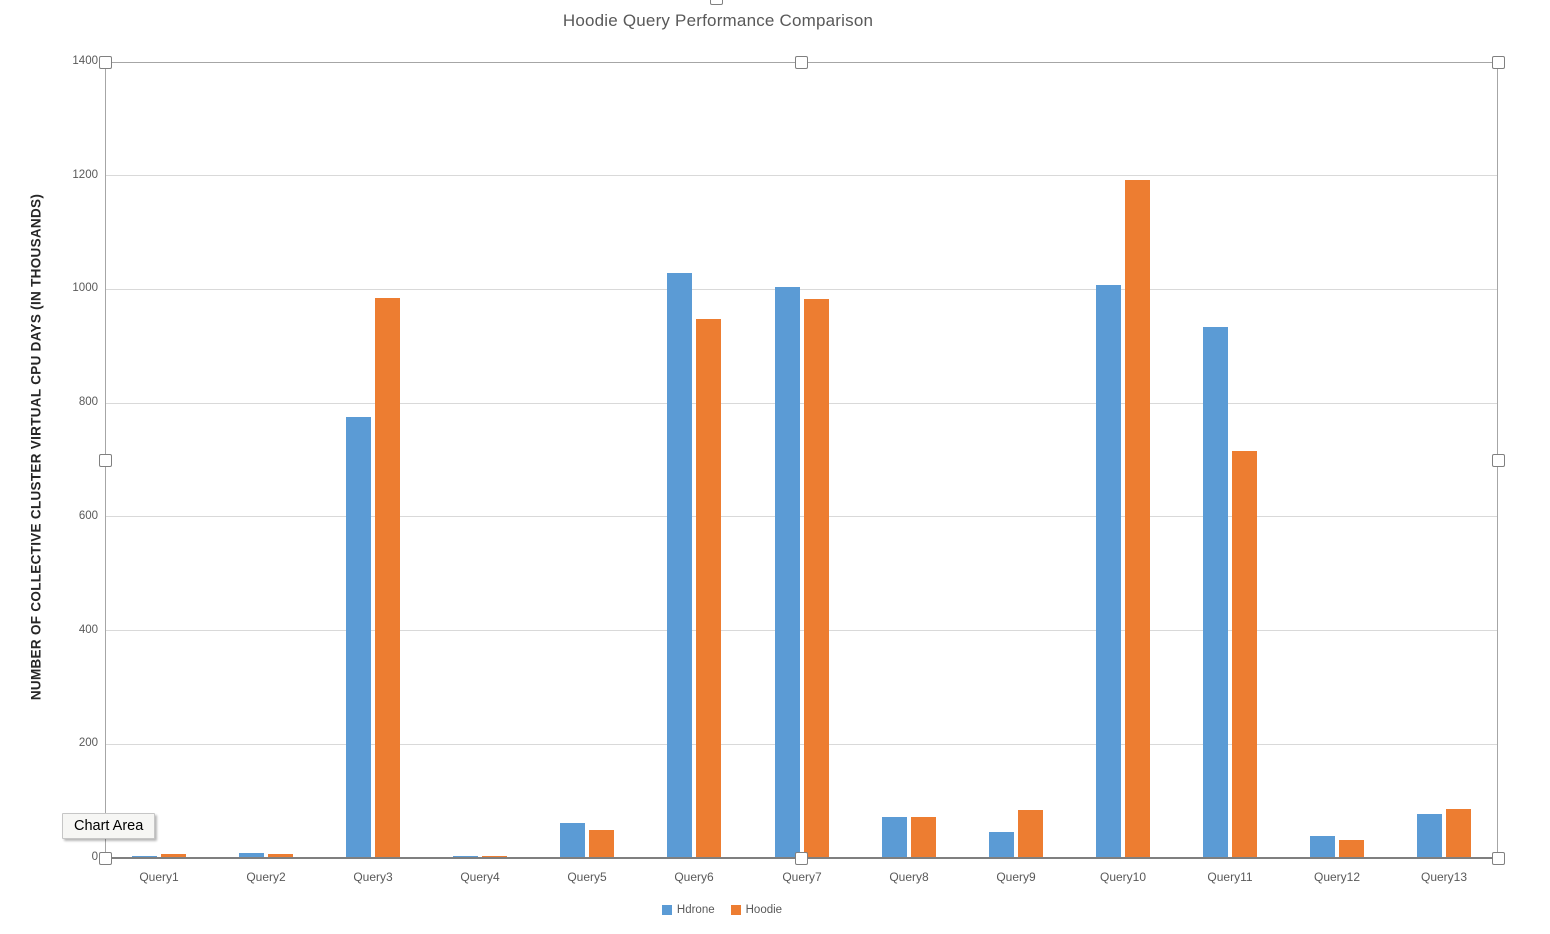 Image resolution: width=1550 pixels, height=934 pixels. Describe the element at coordinates (722, 910) in the screenshot. I see `legend: Hdrone Hoodie` at that location.